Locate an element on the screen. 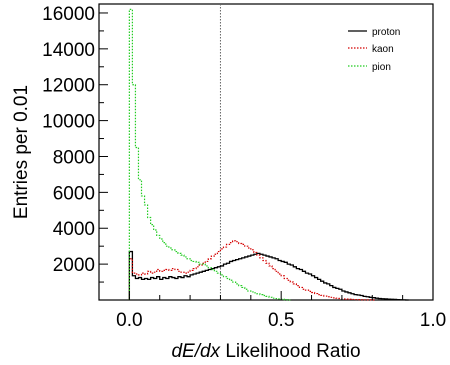 Image resolution: width=450 pixels, height=365 pixels. legend-label-kaon: kaon is located at coordinates (383, 49).